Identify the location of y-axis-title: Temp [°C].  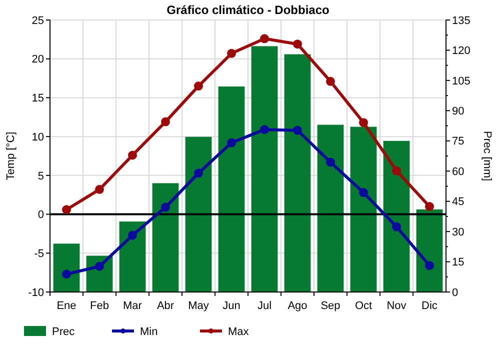
(11, 156).